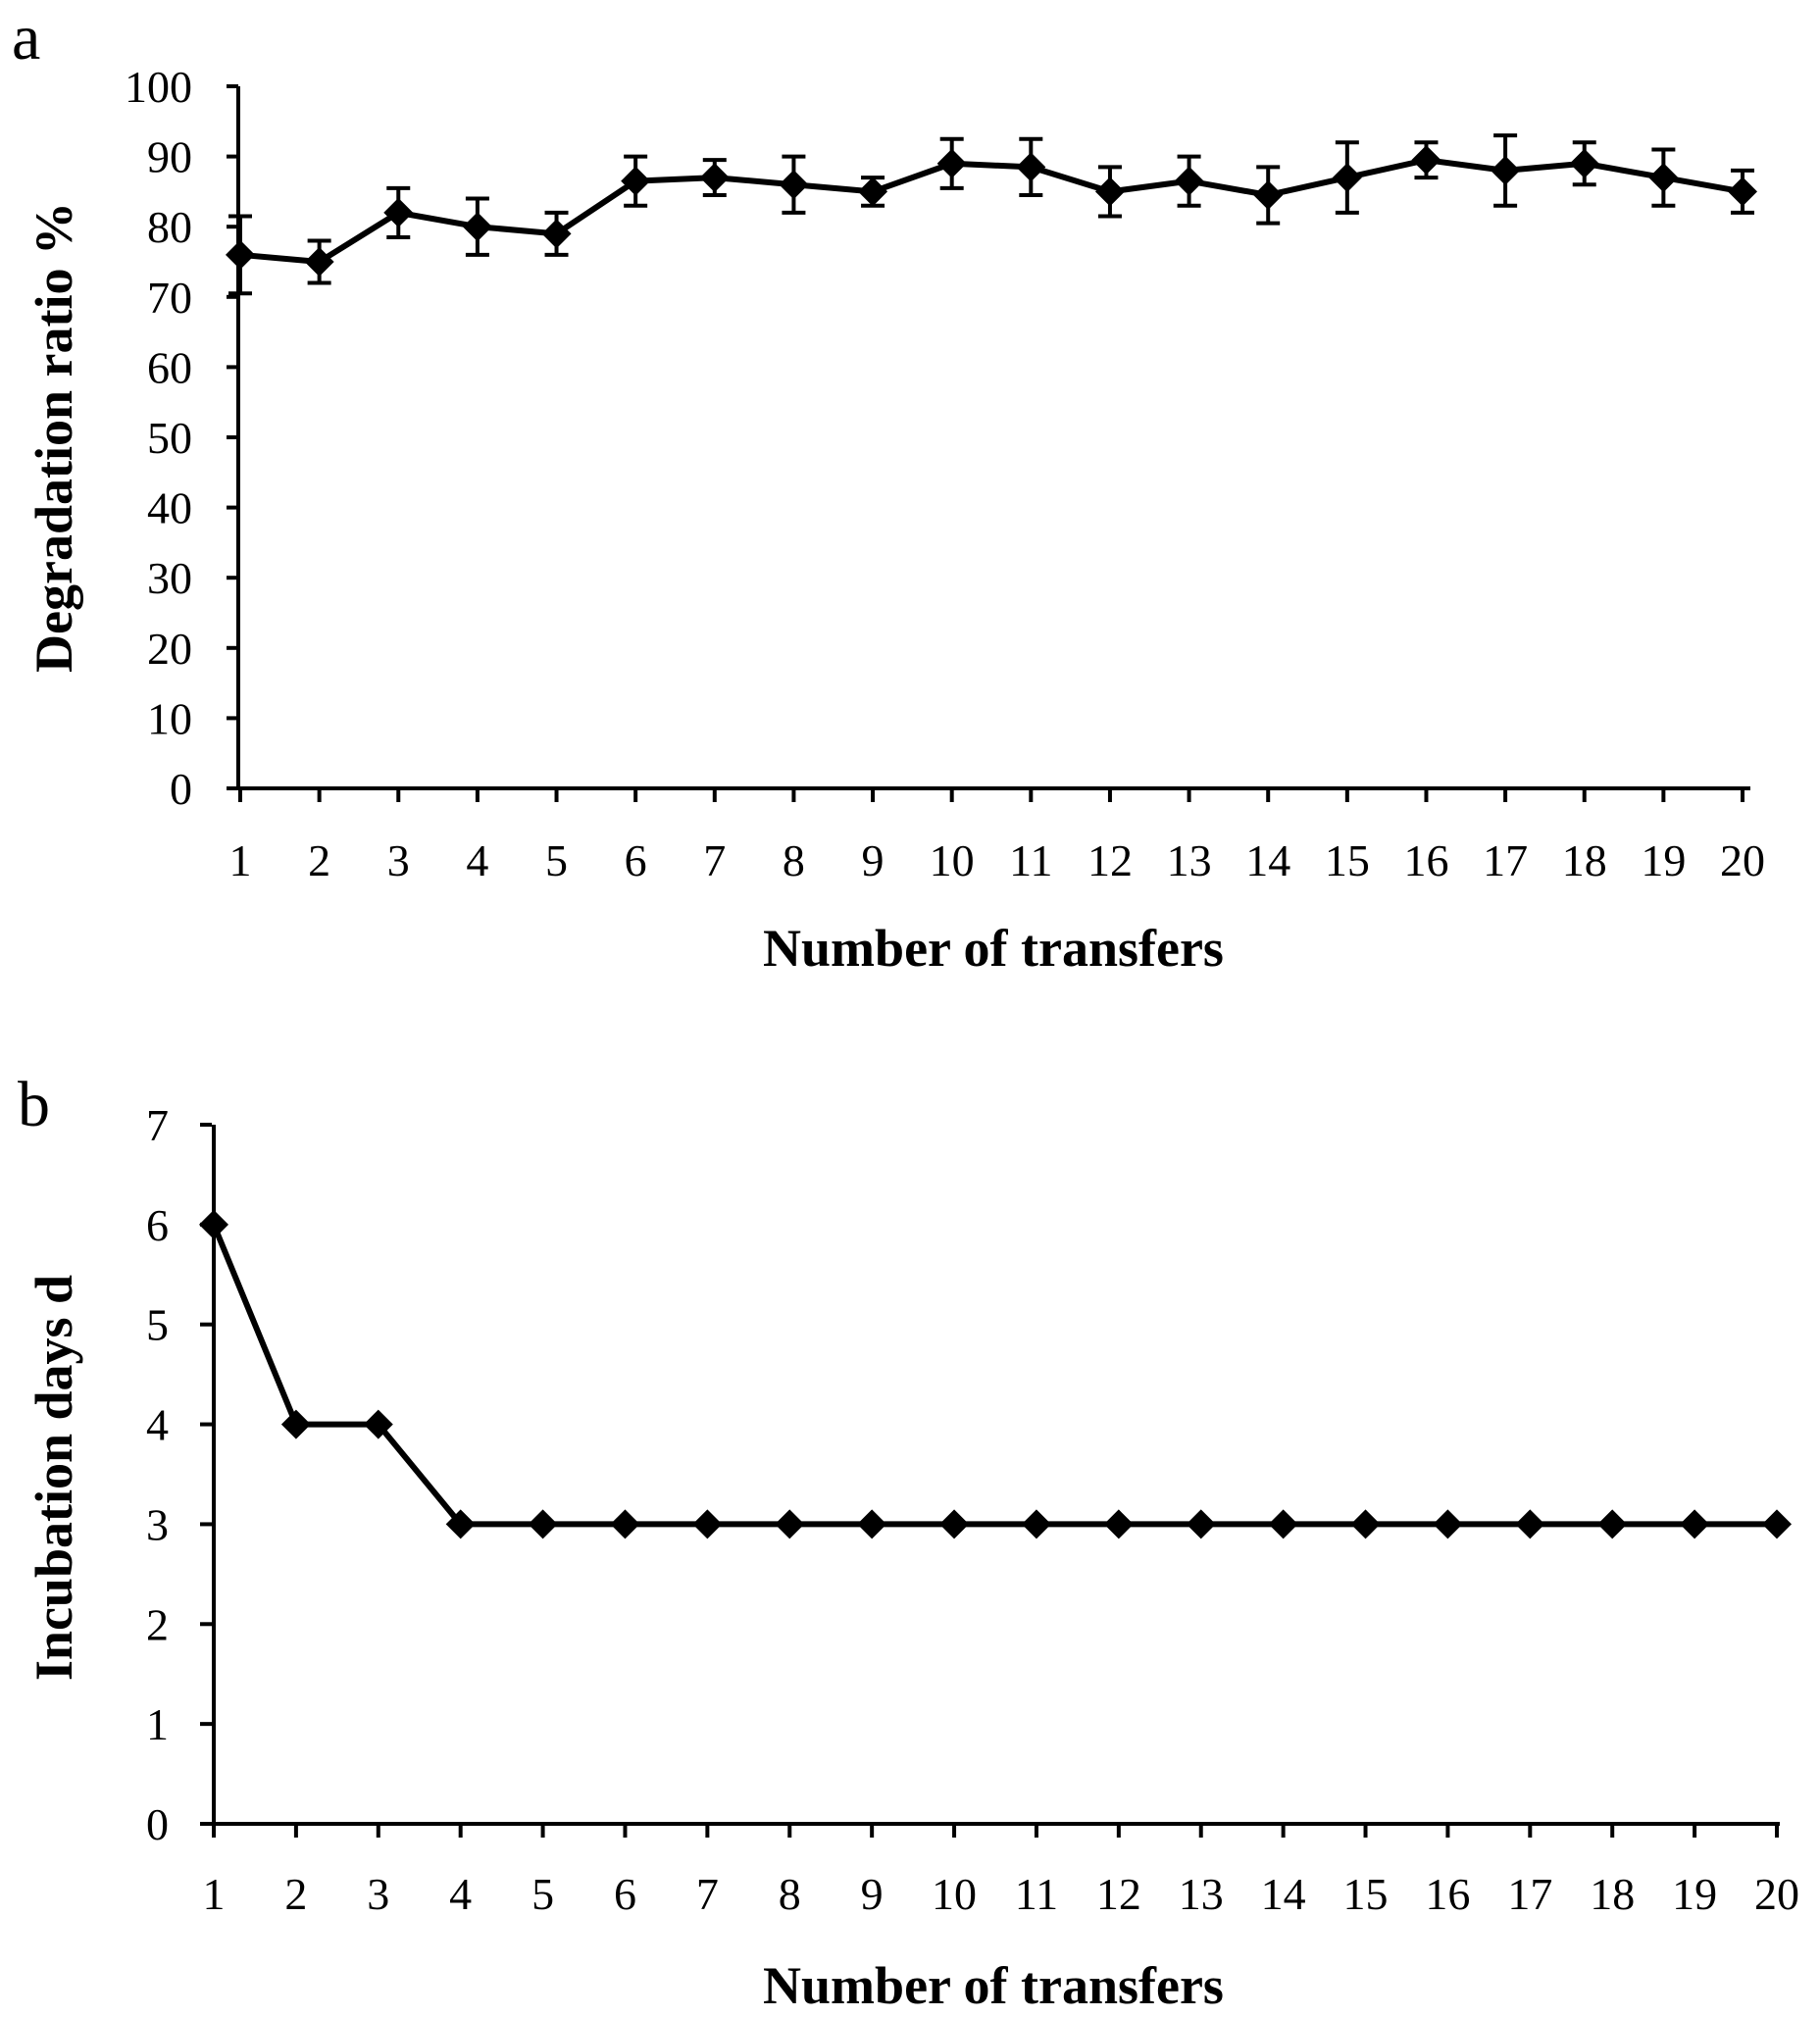 Image resolution: width=1820 pixels, height=2017 pixels. Describe the element at coordinates (157, 1325) in the screenshot. I see `y-tick-label: 5` at that location.